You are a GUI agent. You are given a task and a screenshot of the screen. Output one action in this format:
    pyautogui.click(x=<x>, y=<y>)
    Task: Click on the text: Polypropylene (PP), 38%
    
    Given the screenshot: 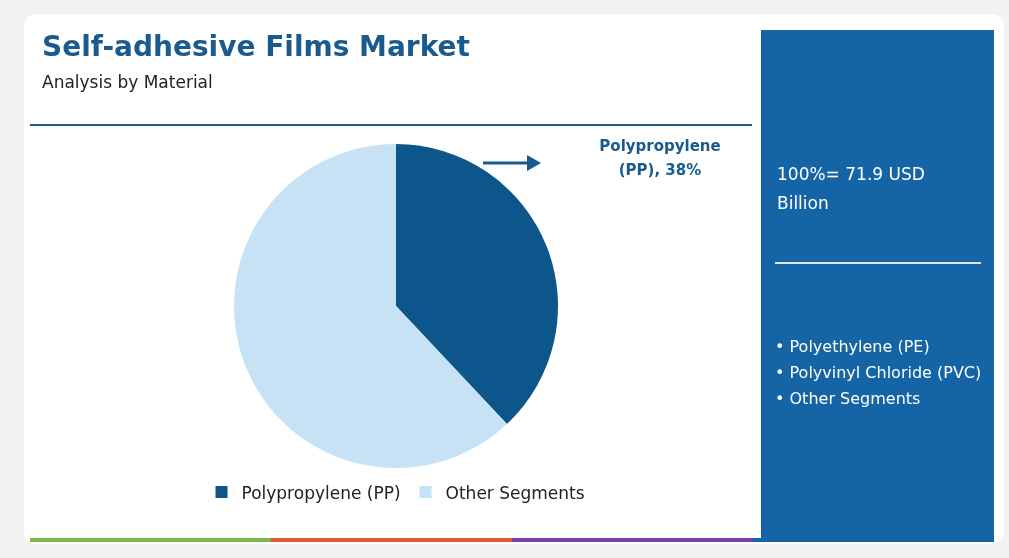 What is the action you would take?
    pyautogui.click(x=660, y=158)
    